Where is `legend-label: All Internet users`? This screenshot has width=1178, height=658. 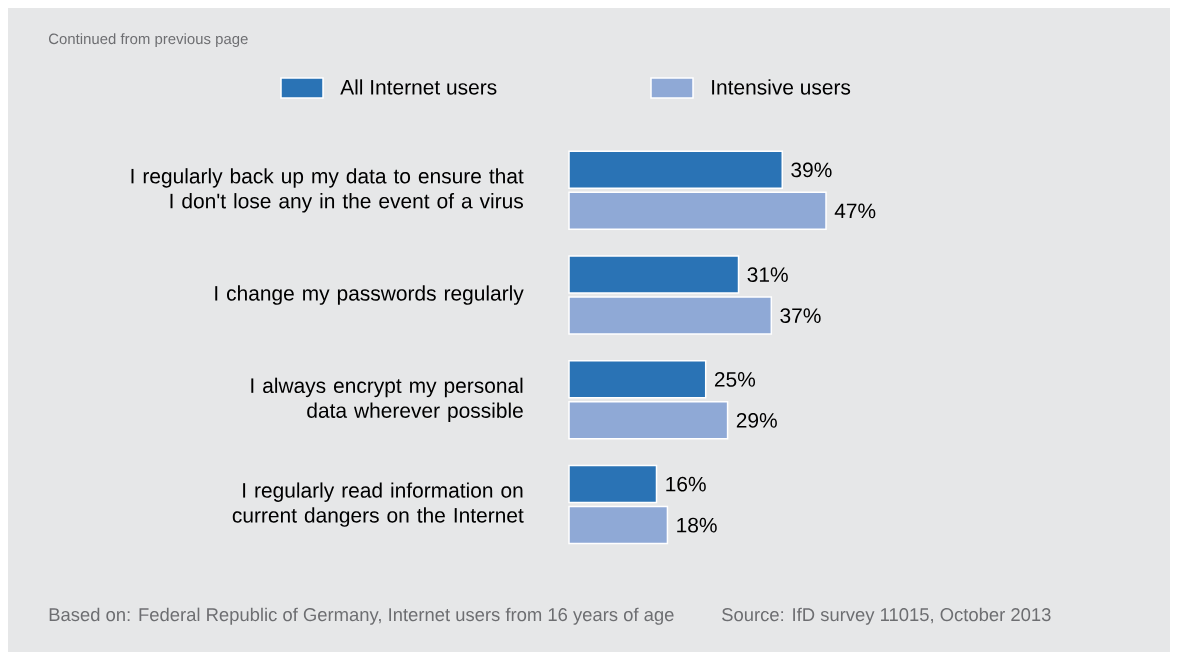 legend-label: All Internet users is located at coordinates (418, 87).